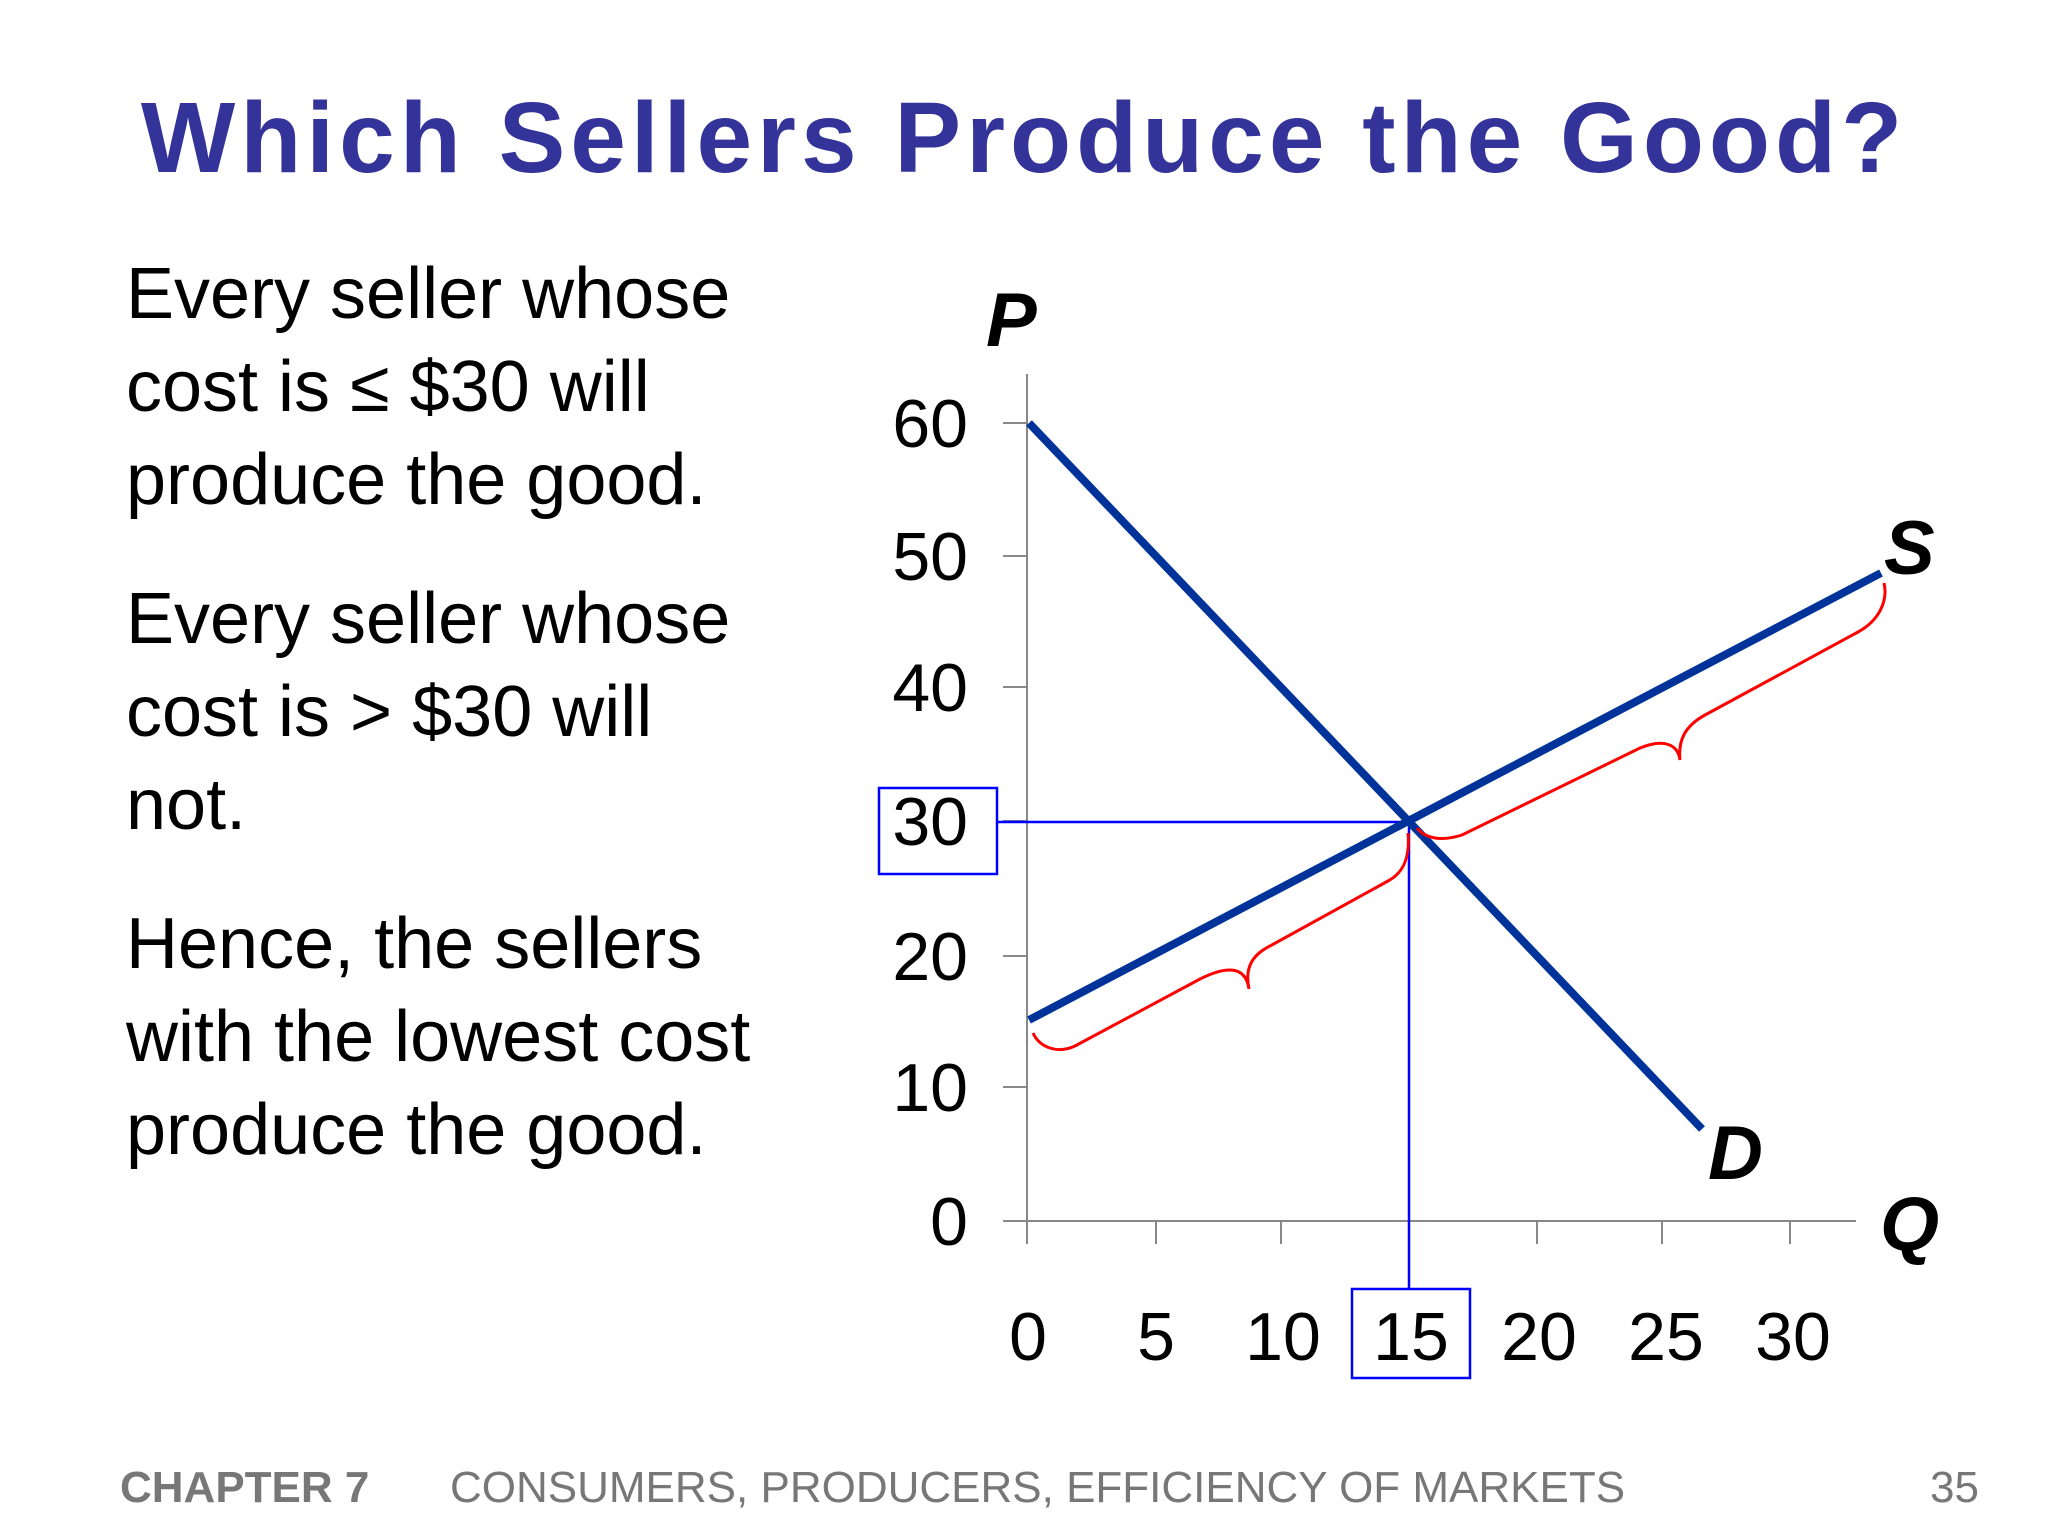 This screenshot has height=1536, width=2048. I want to click on quantity-highlight-box, so click(1411, 1333).